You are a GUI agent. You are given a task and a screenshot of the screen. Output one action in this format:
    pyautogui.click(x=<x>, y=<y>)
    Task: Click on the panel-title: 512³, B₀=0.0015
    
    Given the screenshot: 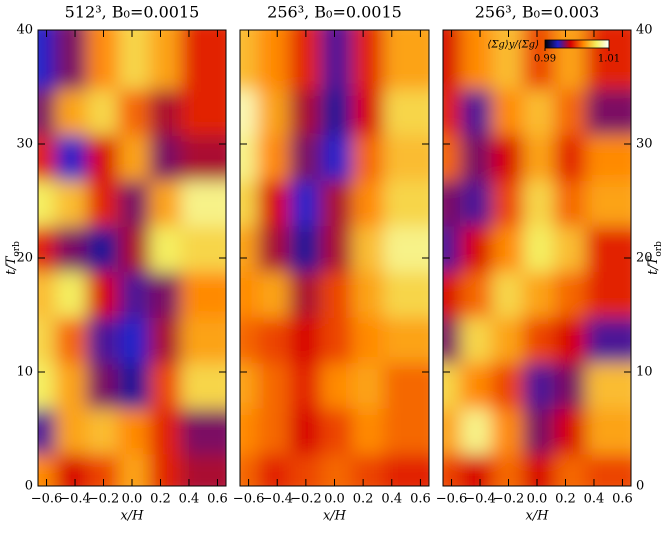 What is the action you would take?
    pyautogui.click(x=132, y=12)
    